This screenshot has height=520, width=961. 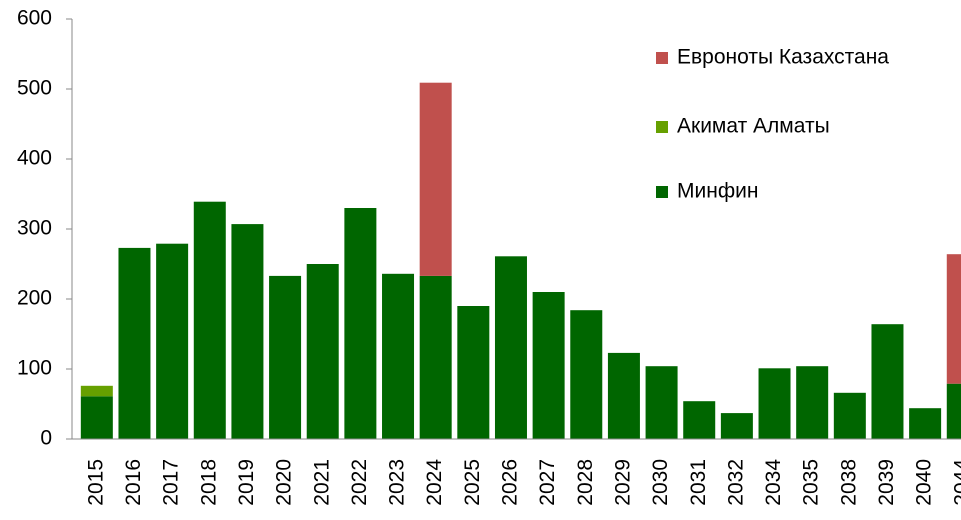 What do you see at coordinates (397, 482) in the screenshot?
I see `x-tick-label: 2023` at bounding box center [397, 482].